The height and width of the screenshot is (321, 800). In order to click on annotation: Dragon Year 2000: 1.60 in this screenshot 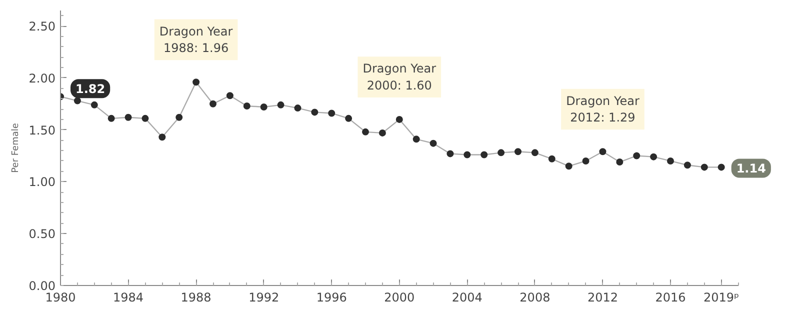, I will do `click(399, 77)`.